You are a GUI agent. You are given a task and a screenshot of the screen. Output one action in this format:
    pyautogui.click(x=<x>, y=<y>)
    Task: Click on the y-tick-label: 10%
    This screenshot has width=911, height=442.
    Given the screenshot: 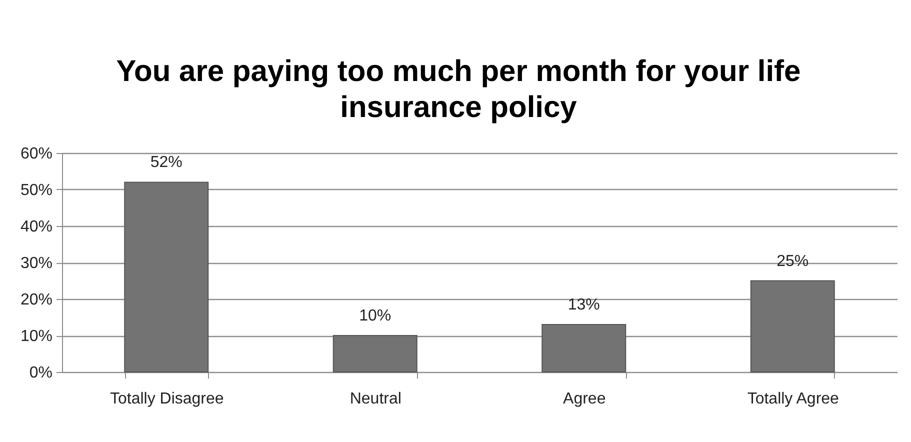 What is the action you would take?
    pyautogui.click(x=36, y=336)
    